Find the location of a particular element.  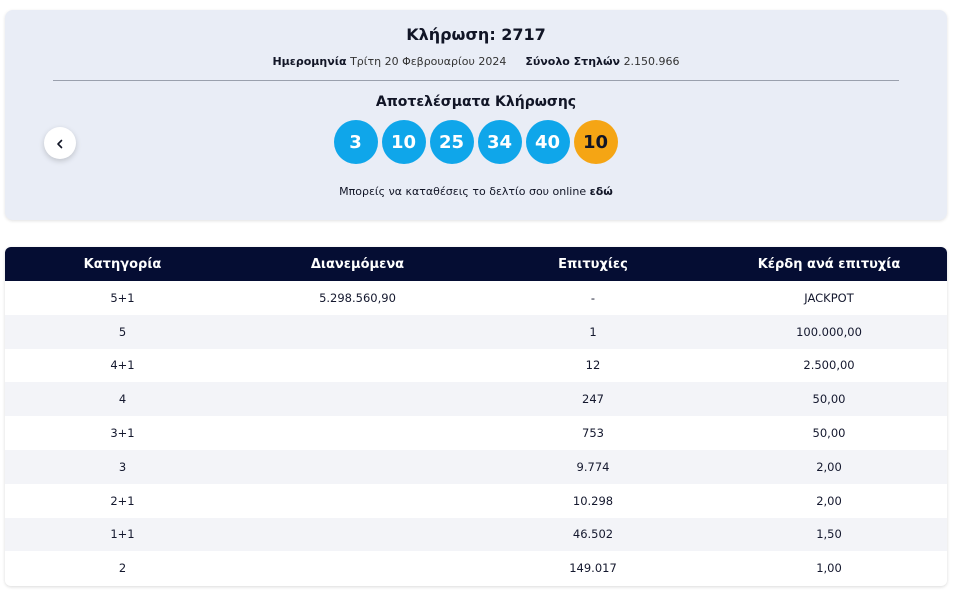

cell-winners: 1 is located at coordinates (593, 331).